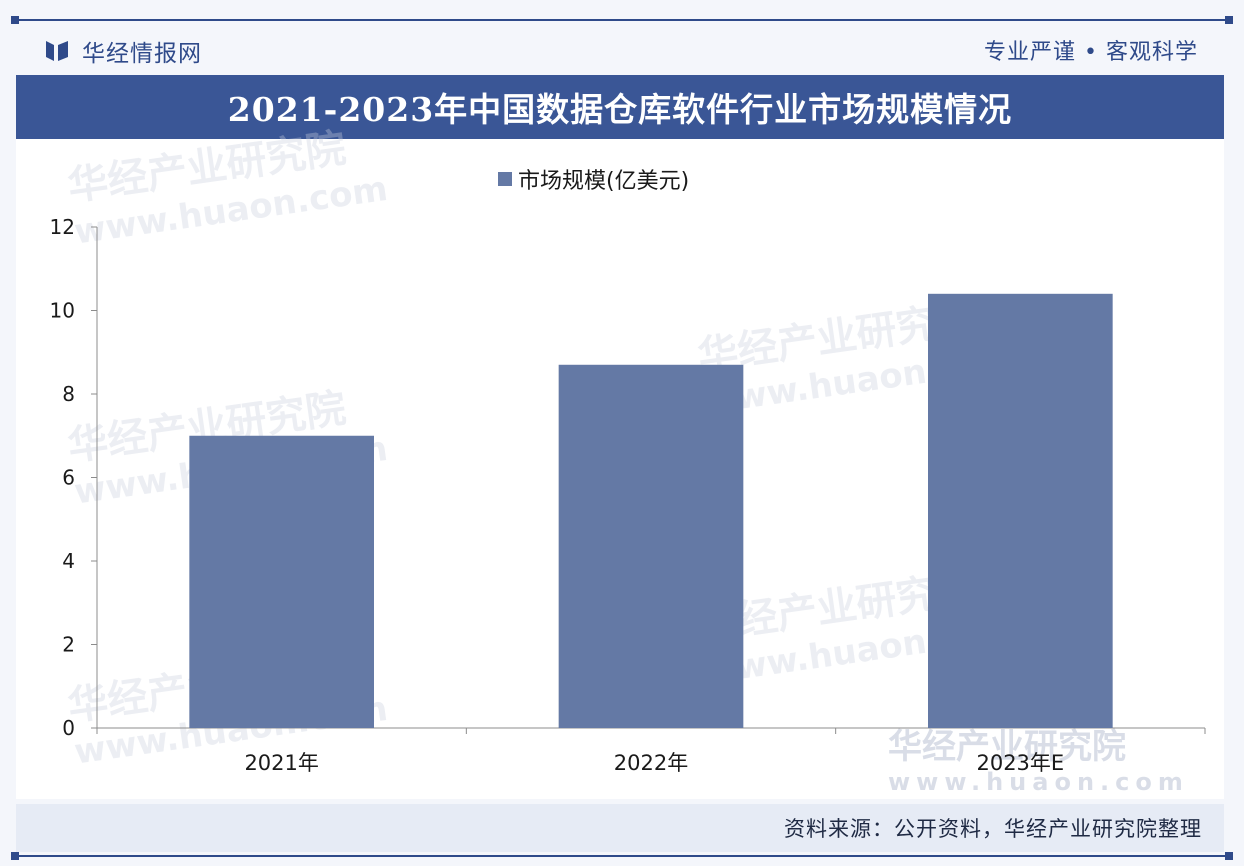 This screenshot has width=1244, height=866. Describe the element at coordinates (651, 763) in the screenshot. I see `x-tick-label: 2022年` at that location.